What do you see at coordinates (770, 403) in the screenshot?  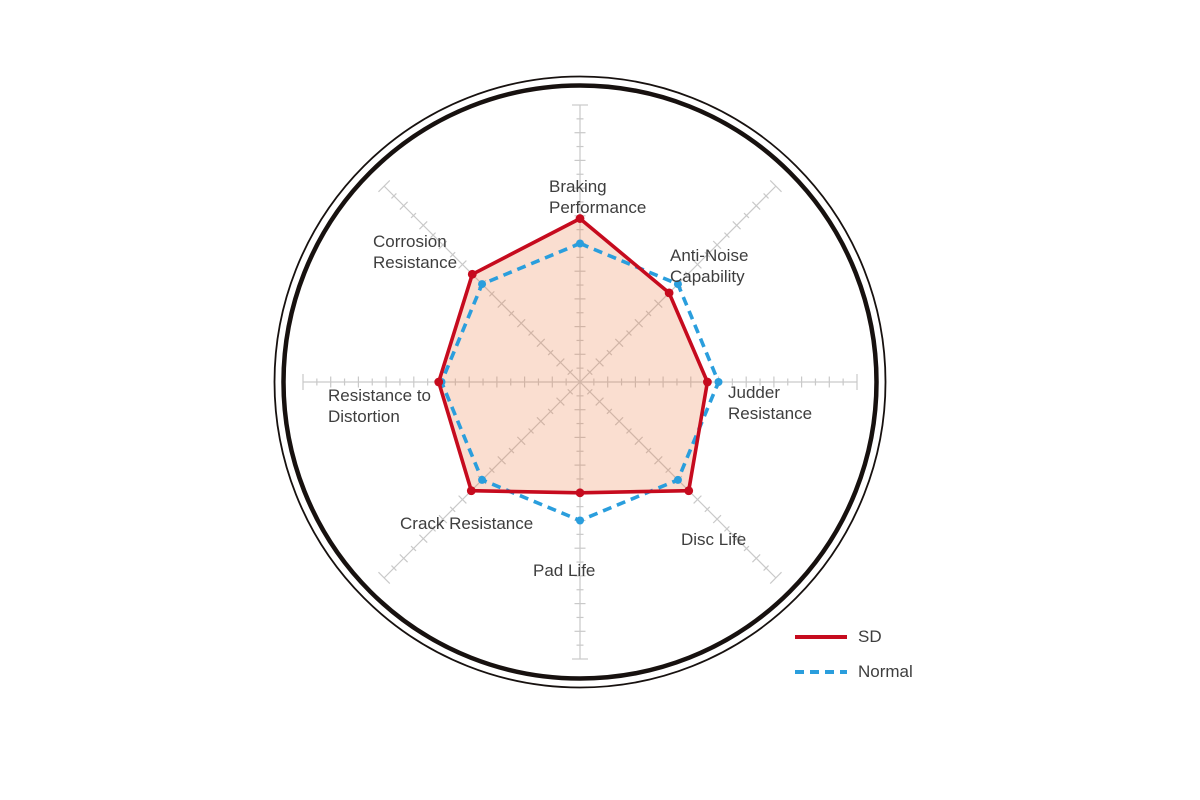 I see `axis-label-judder-resistance: Judder Resistance` at bounding box center [770, 403].